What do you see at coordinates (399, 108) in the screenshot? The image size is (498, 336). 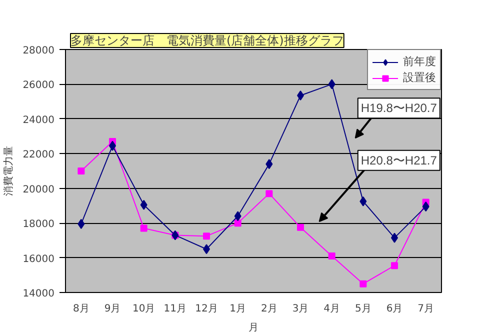 I see `annotation: H19.8〜H20.7` at bounding box center [399, 108].